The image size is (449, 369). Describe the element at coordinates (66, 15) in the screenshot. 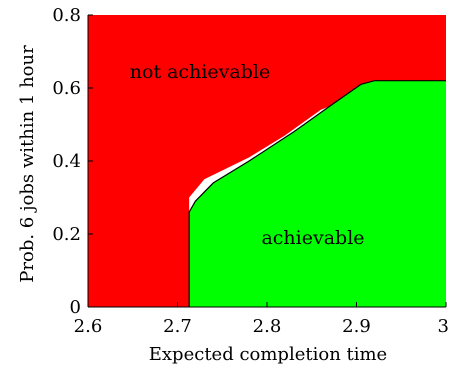

I see `y-tick-label: 0.8` at that location.